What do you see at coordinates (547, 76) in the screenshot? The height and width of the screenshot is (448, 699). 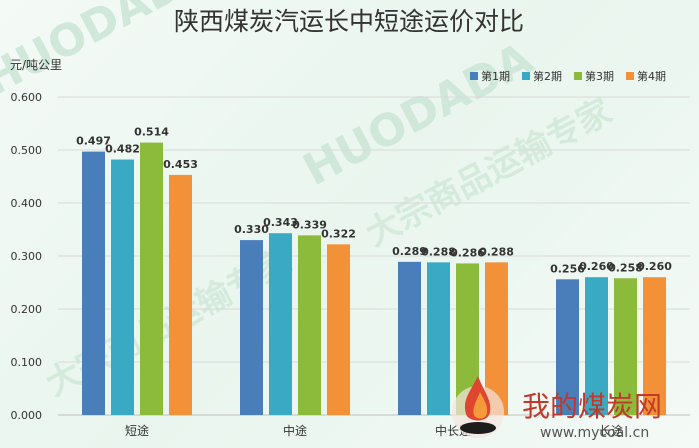 I see `legend-label: 第2期` at bounding box center [547, 76].